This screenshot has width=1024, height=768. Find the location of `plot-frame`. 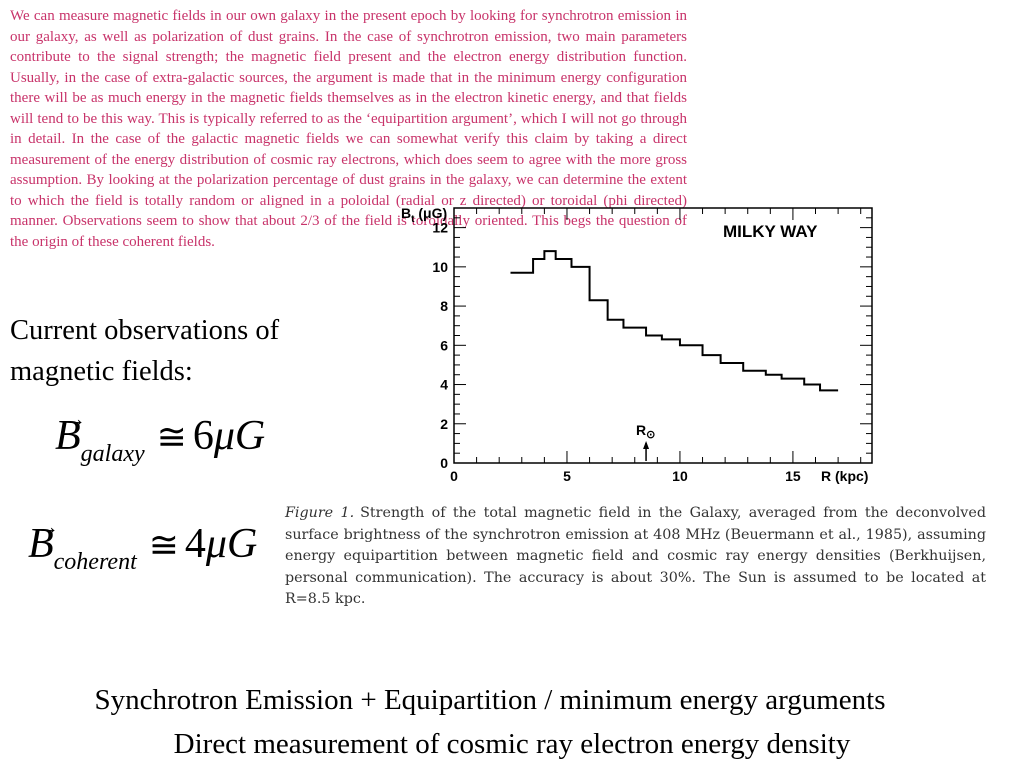

plot-frame is located at coordinates (663, 335).